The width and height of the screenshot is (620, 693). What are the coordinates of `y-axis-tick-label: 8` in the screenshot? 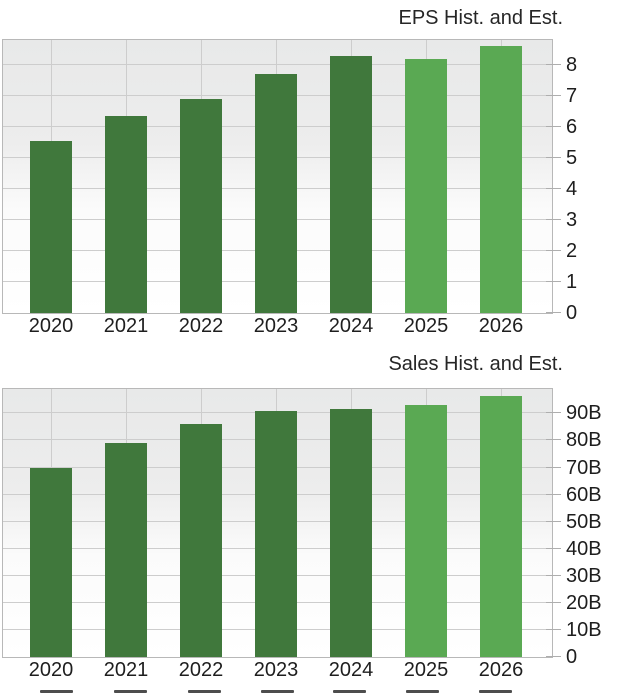 It's located at (572, 64).